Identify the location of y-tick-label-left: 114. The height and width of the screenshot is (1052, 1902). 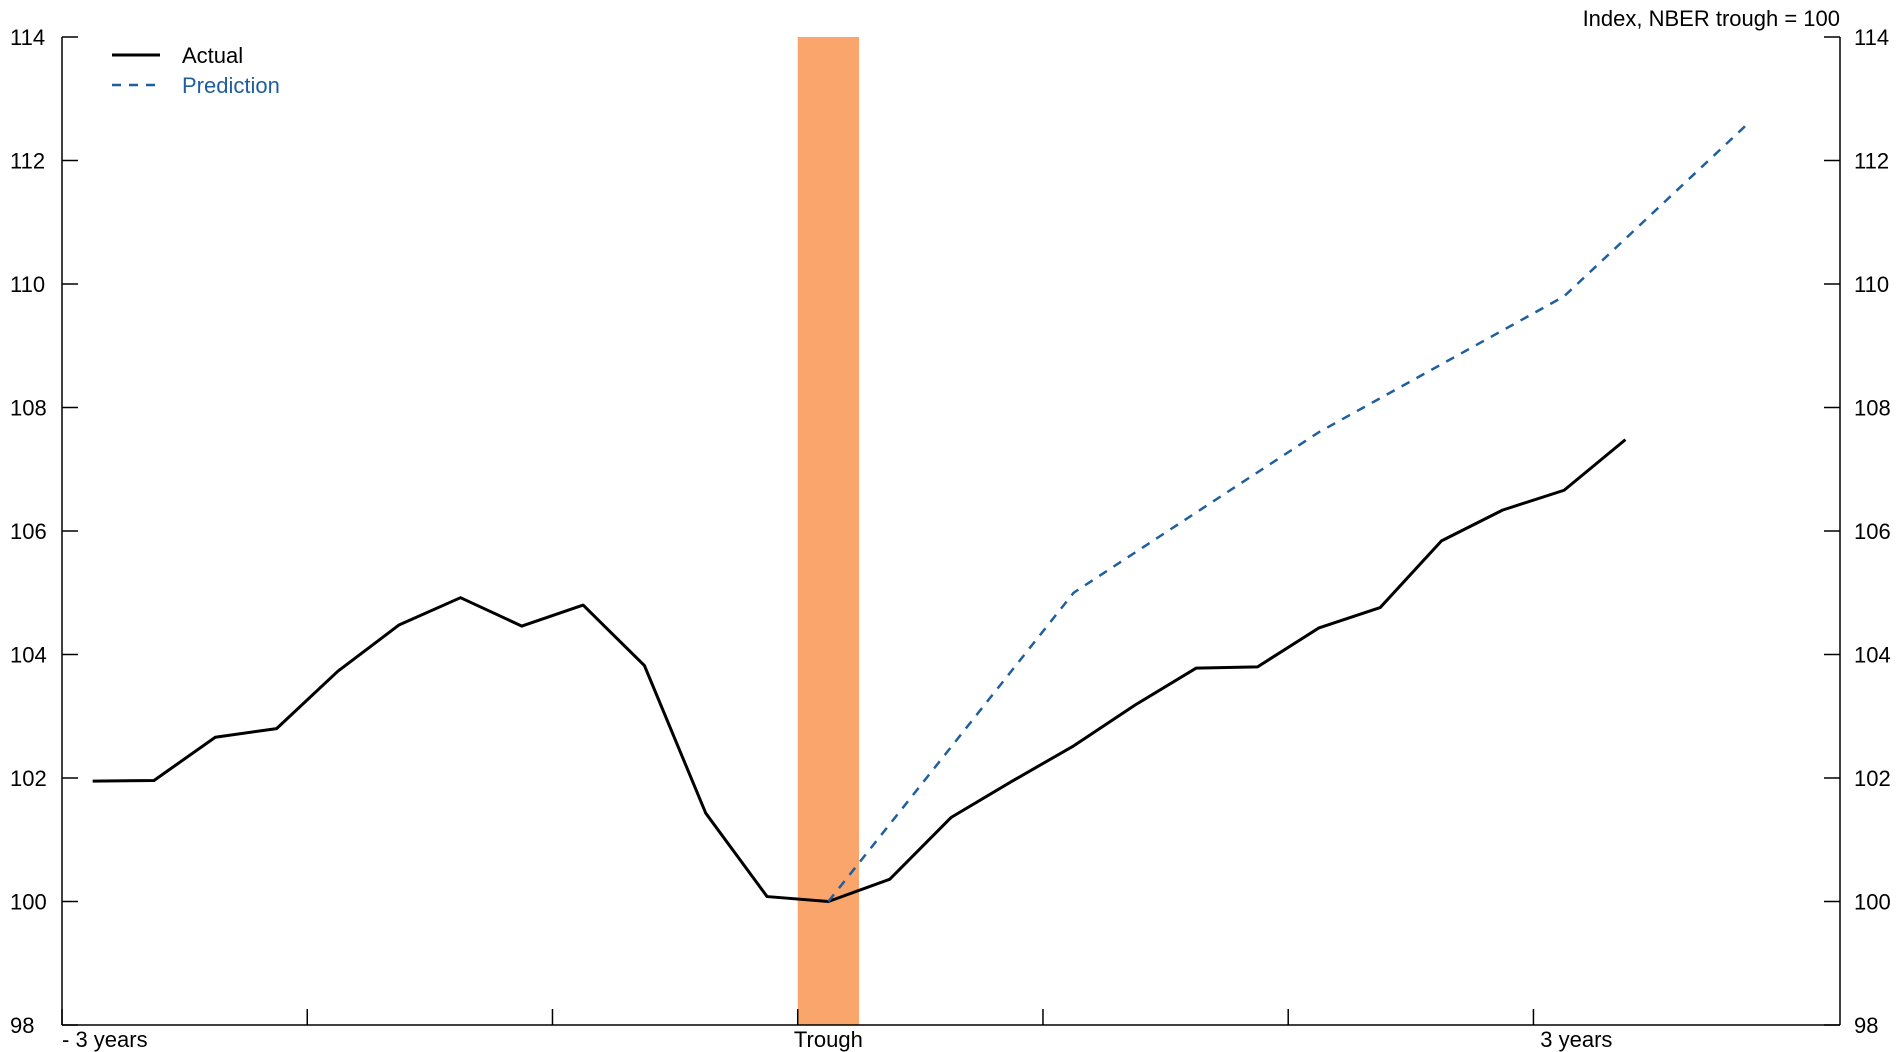
(27, 37).